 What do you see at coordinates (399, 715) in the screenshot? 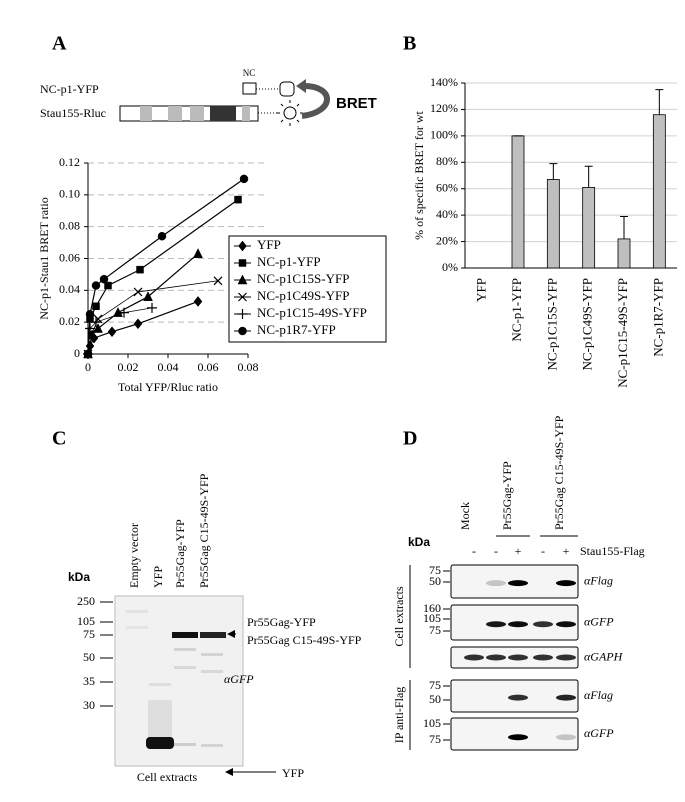
I see `group-label: IP anti-Flag` at bounding box center [399, 715].